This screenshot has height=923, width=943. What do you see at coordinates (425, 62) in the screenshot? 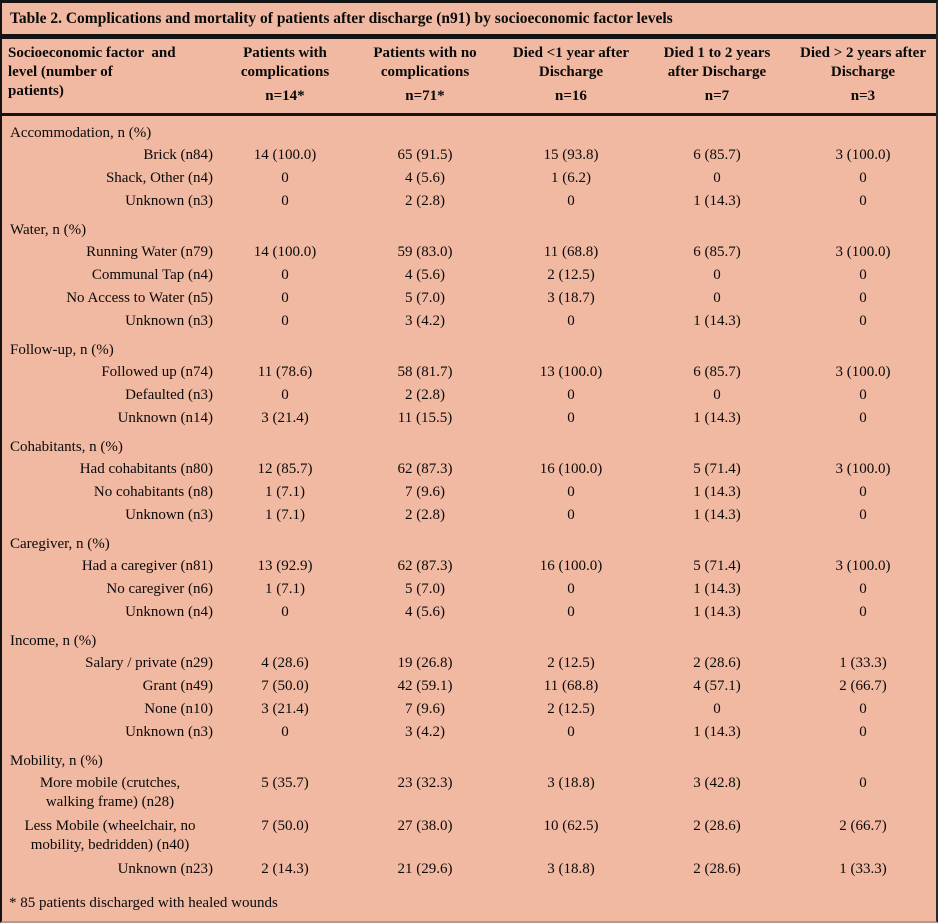
I see `column-header-label: Patients with no complications` at bounding box center [425, 62].